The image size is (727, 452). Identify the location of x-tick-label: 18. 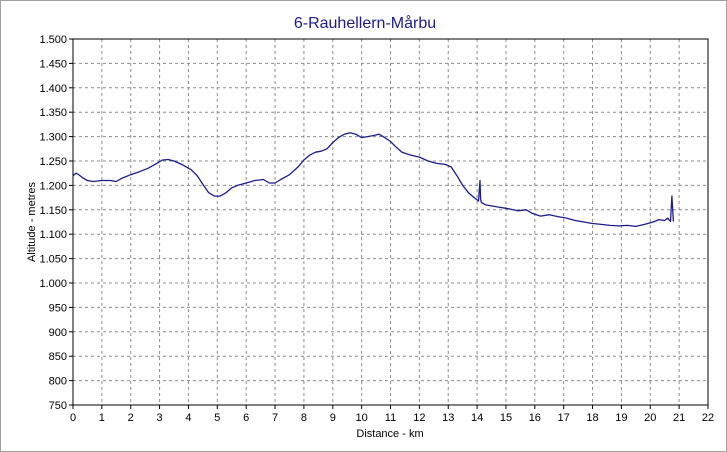
(592, 418).